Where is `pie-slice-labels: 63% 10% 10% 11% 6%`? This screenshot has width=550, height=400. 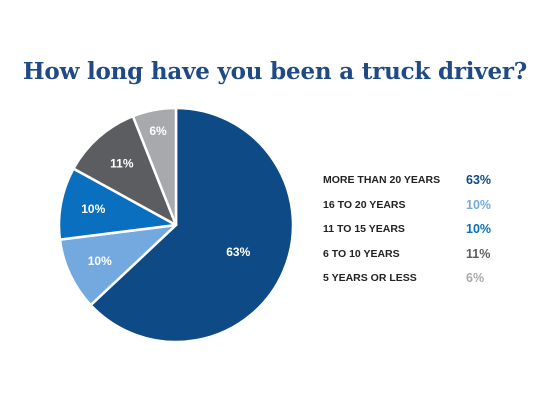 pie-slice-labels: 63% 10% 10% 11% 6% is located at coordinates (165, 196).